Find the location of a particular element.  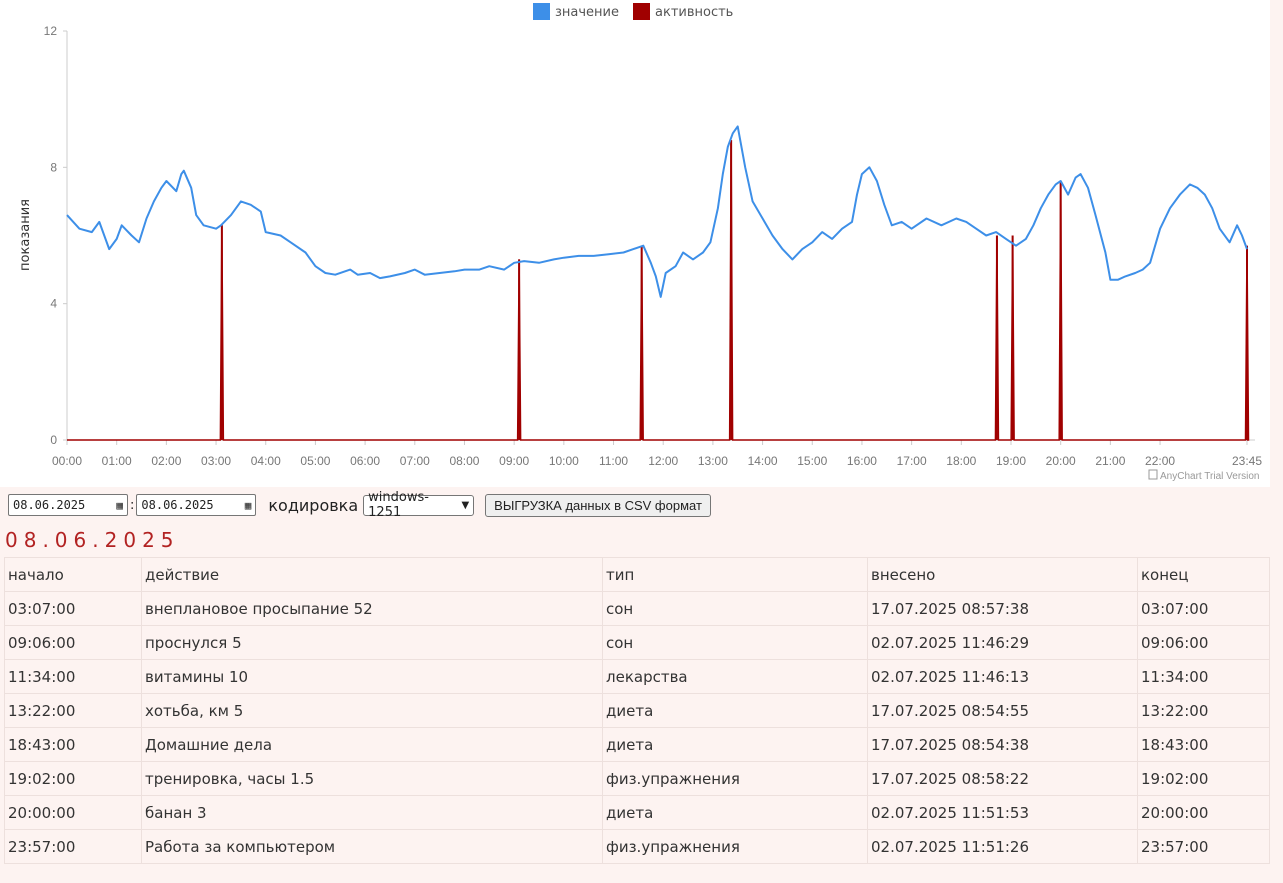

table-cell: тренировка, часы 1.5 is located at coordinates (372, 778).